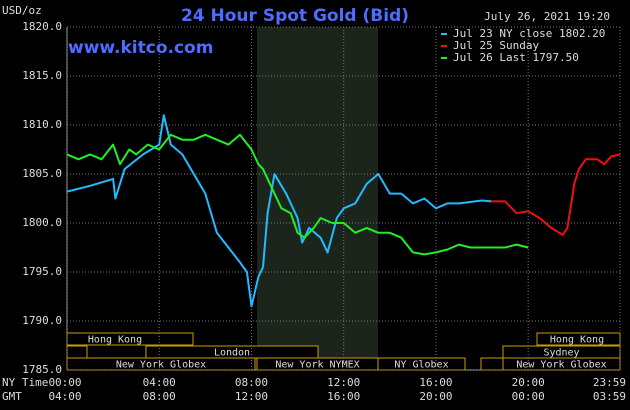 This screenshot has height=410, width=630. What do you see at coordinates (42, 26) in the screenshot?
I see `y-tick-label: 1820.0` at bounding box center [42, 26].